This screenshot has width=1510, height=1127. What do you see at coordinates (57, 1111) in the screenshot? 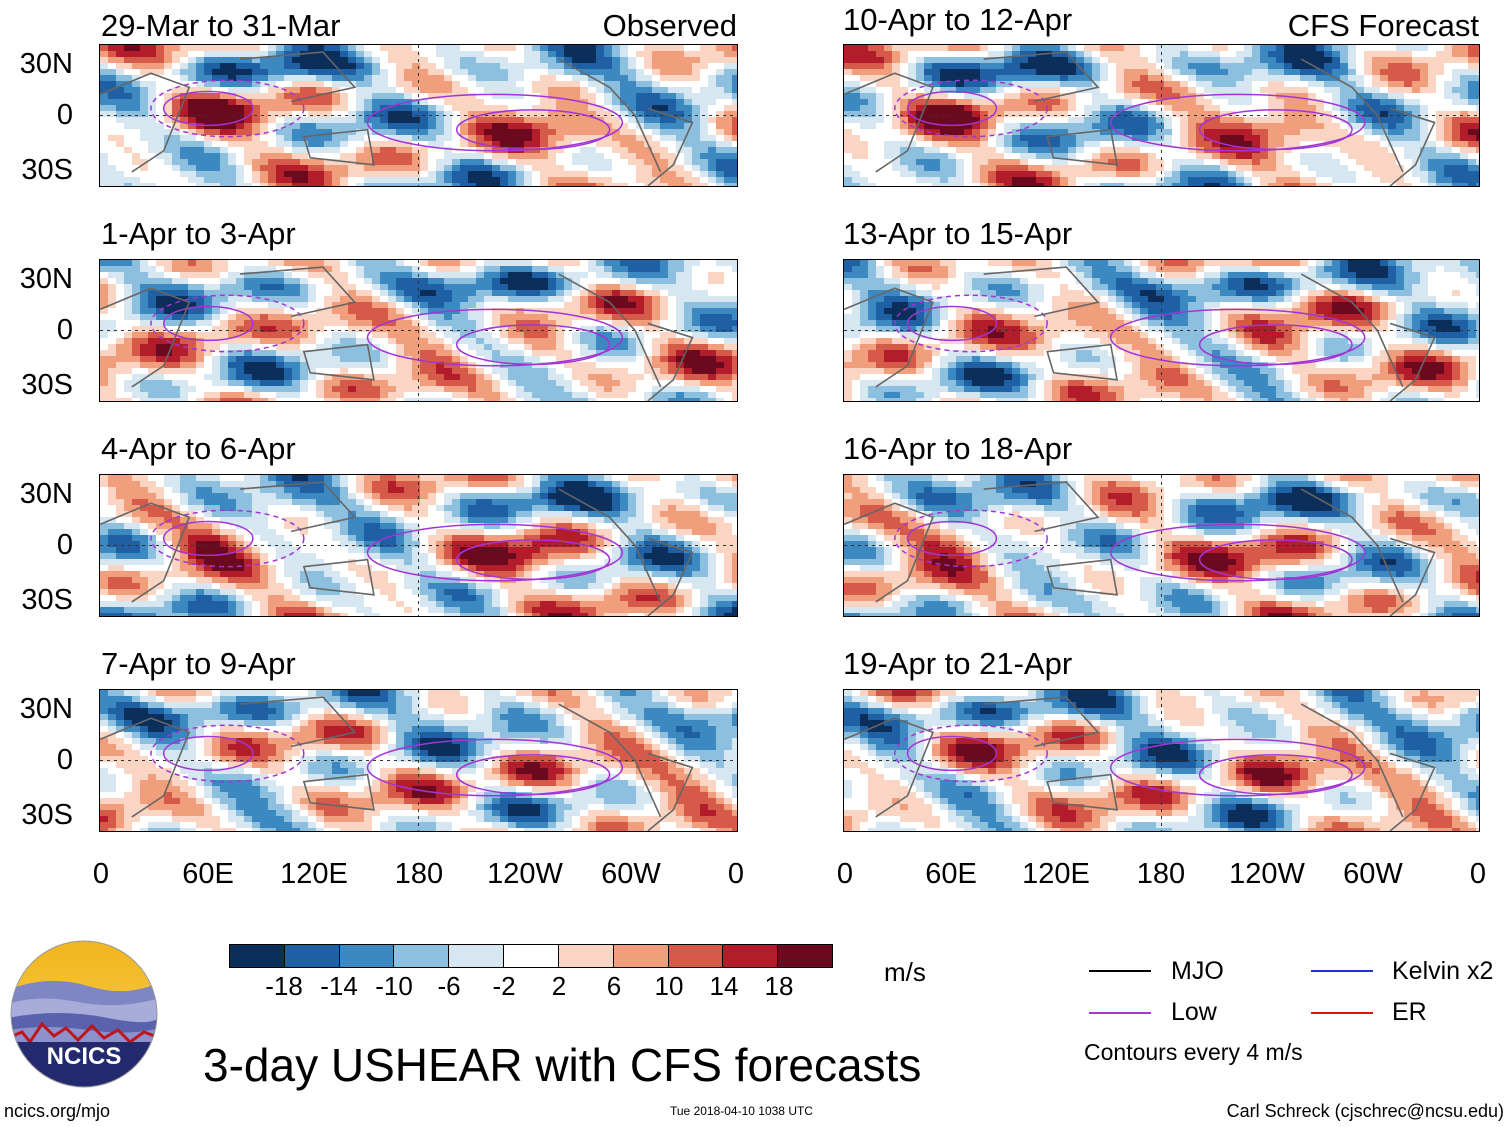
I see `footer-url: ncics.org/mjo` at bounding box center [57, 1111].